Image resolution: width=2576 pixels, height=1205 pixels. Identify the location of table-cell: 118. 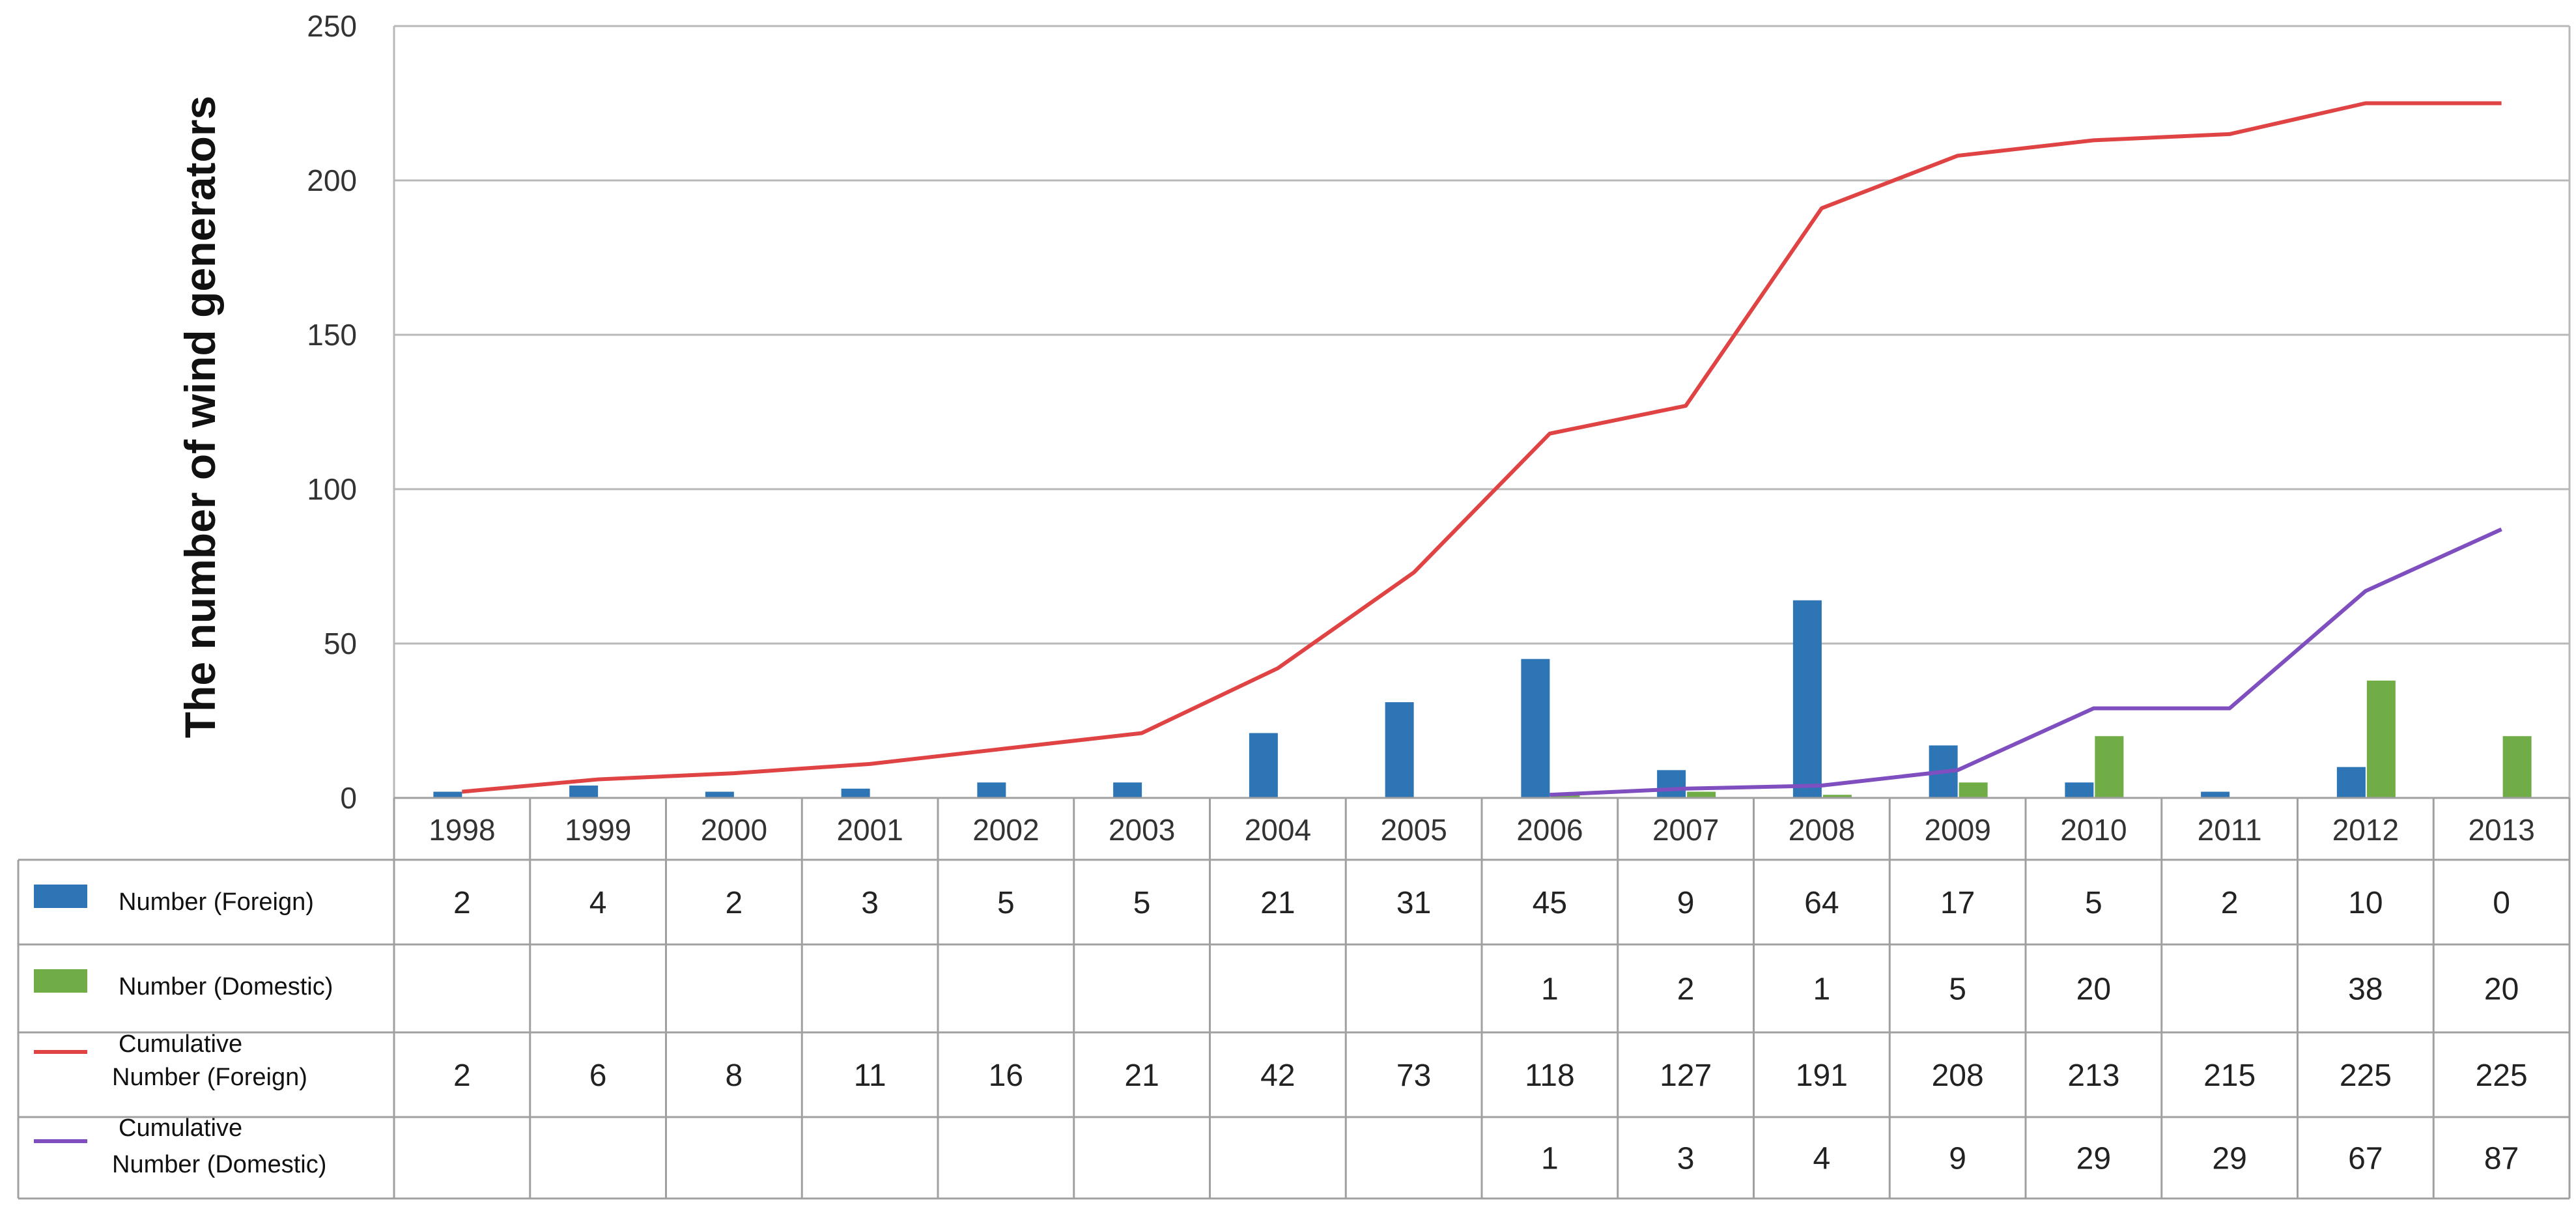
(1550, 1076).